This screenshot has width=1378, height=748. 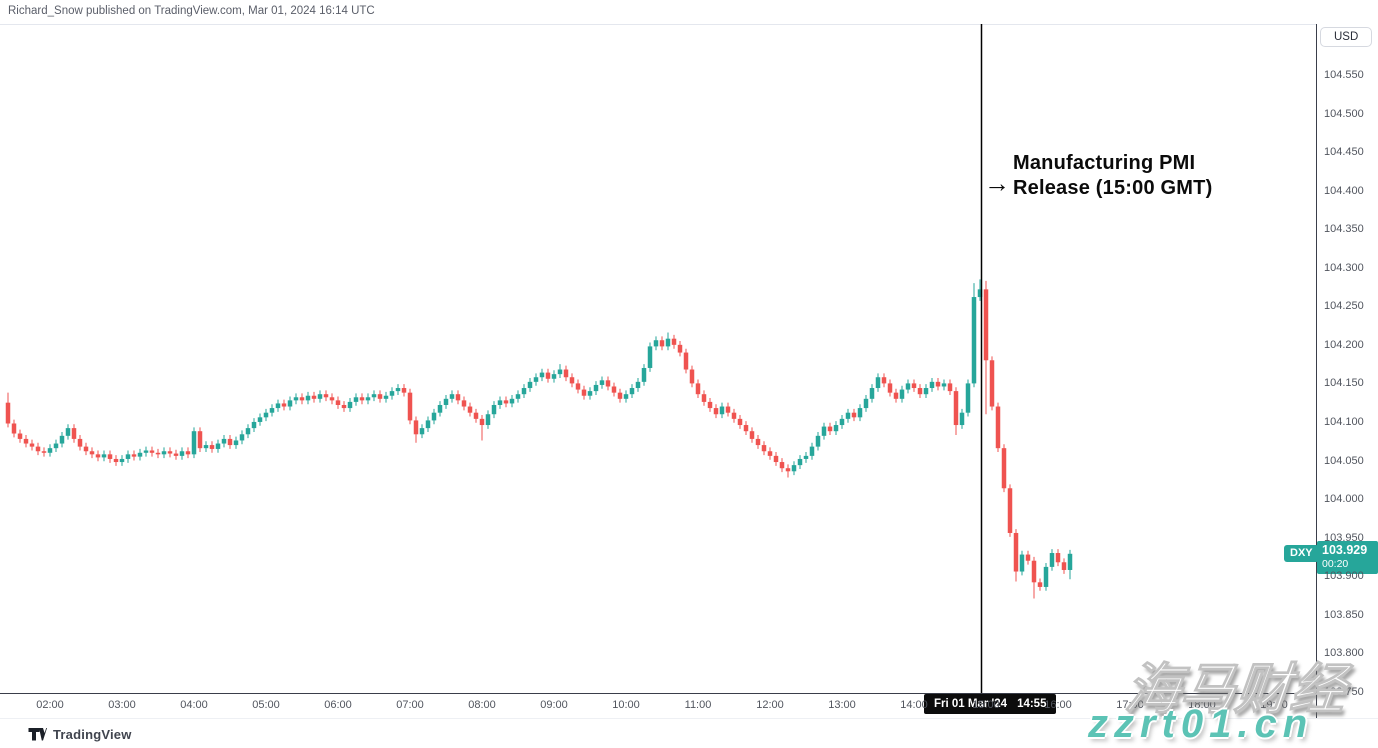 What do you see at coordinates (338, 705) in the screenshot?
I see `time-tick-label: 06:00` at bounding box center [338, 705].